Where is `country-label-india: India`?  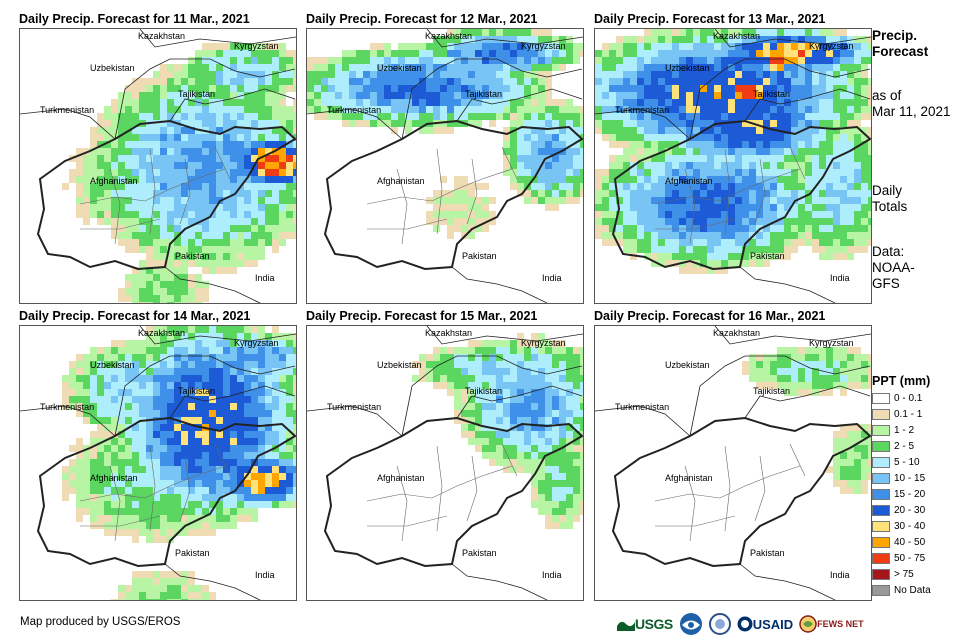
country-label-india: India is located at coordinates (552, 575).